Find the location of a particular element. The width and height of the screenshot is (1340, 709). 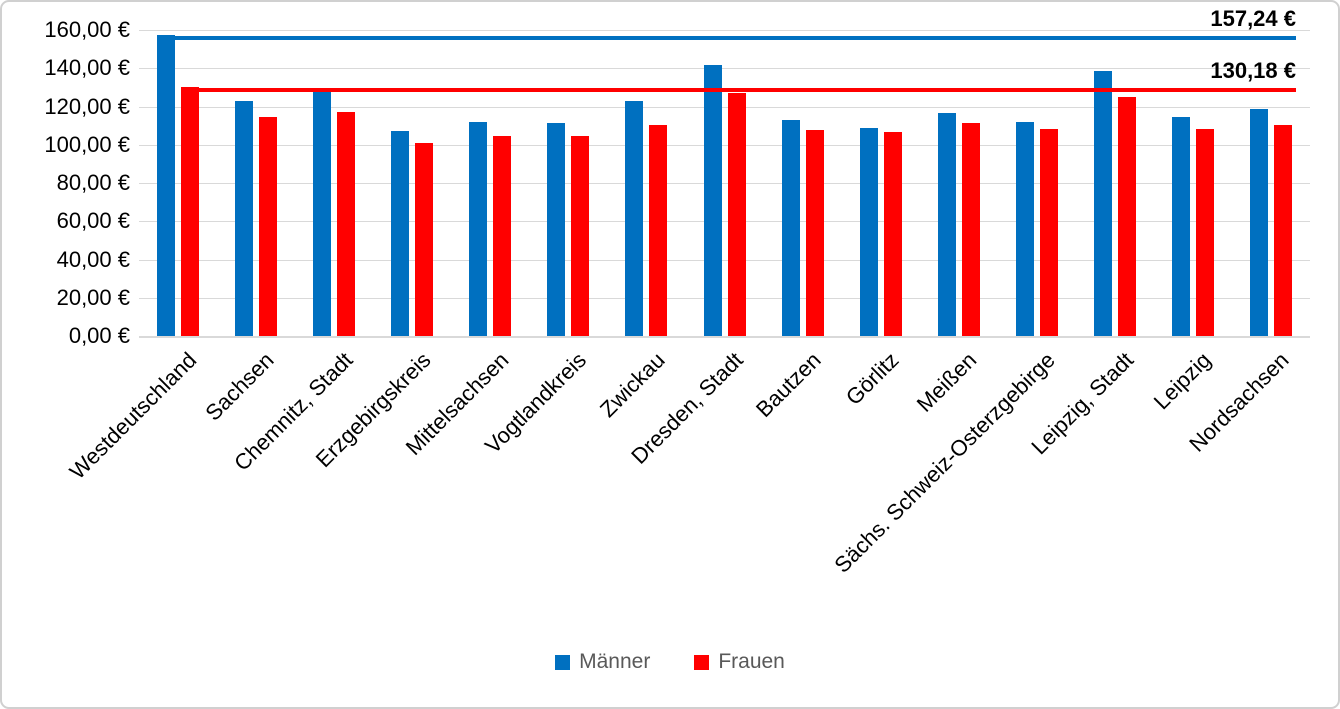

y-axis-tick-label: 100,00 € is located at coordinates (87, 144).